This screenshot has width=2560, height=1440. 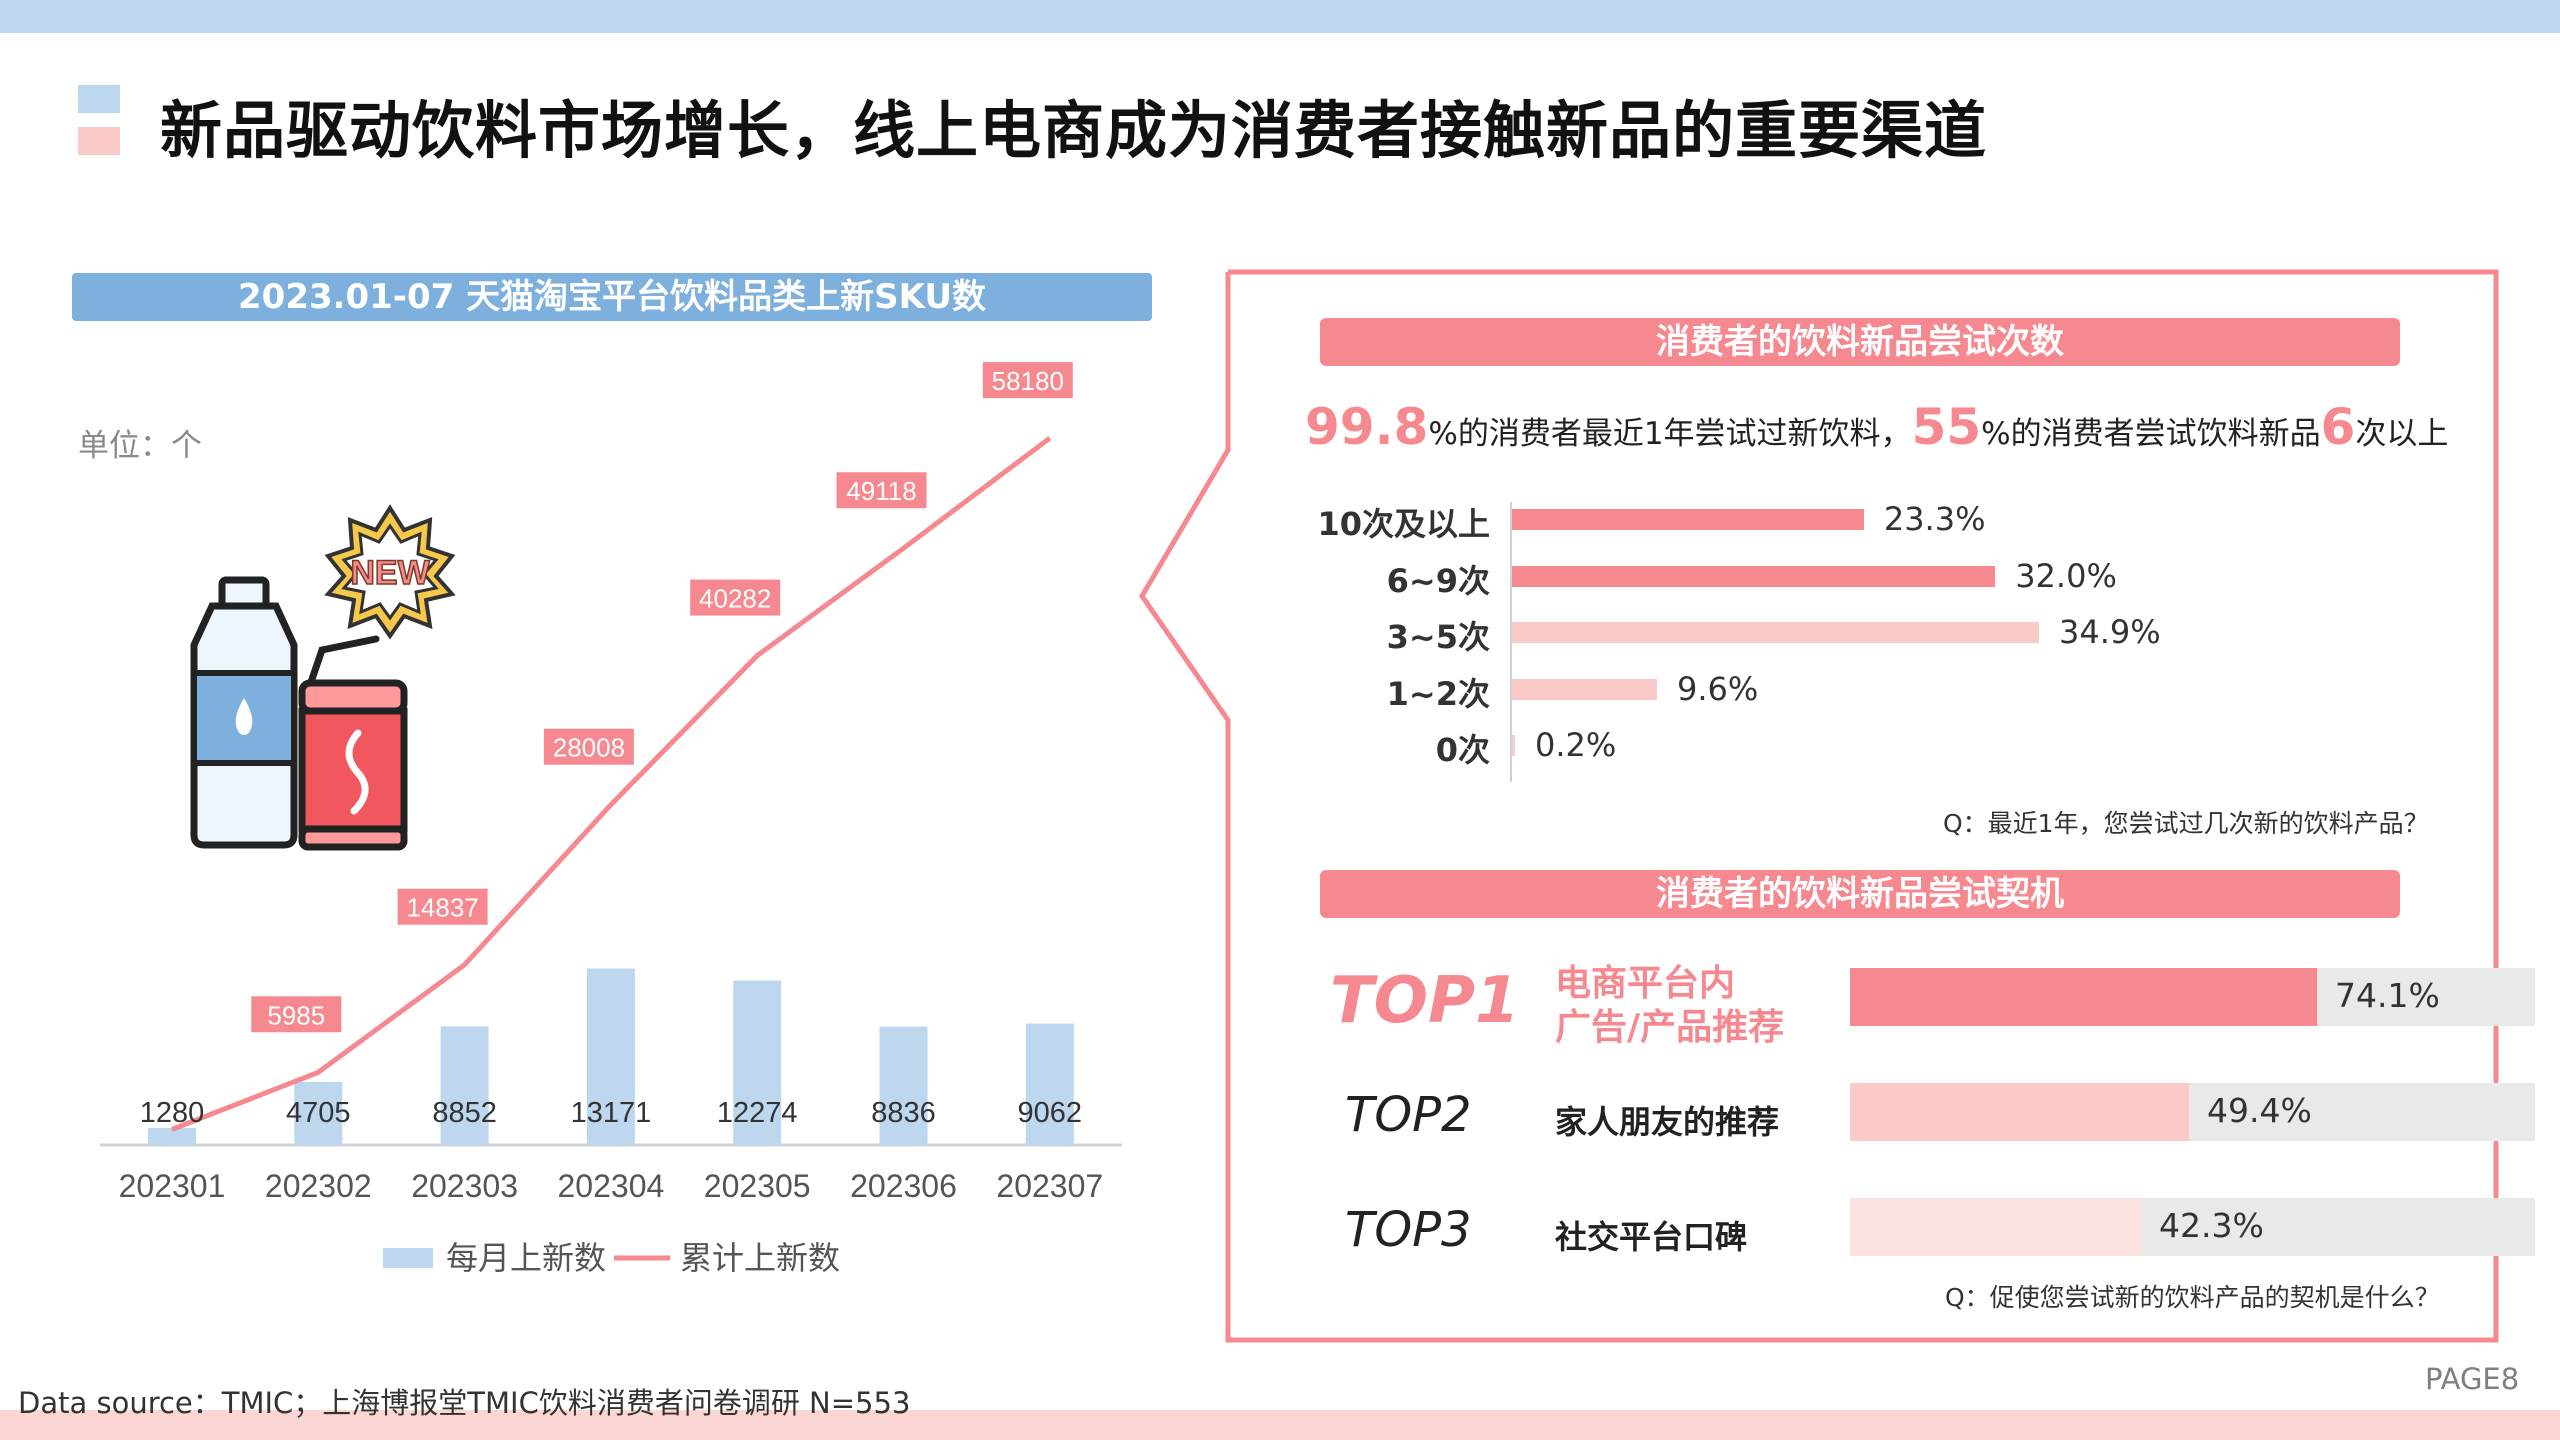 I want to click on x-tick-label: 202301, so click(x=172, y=1186).